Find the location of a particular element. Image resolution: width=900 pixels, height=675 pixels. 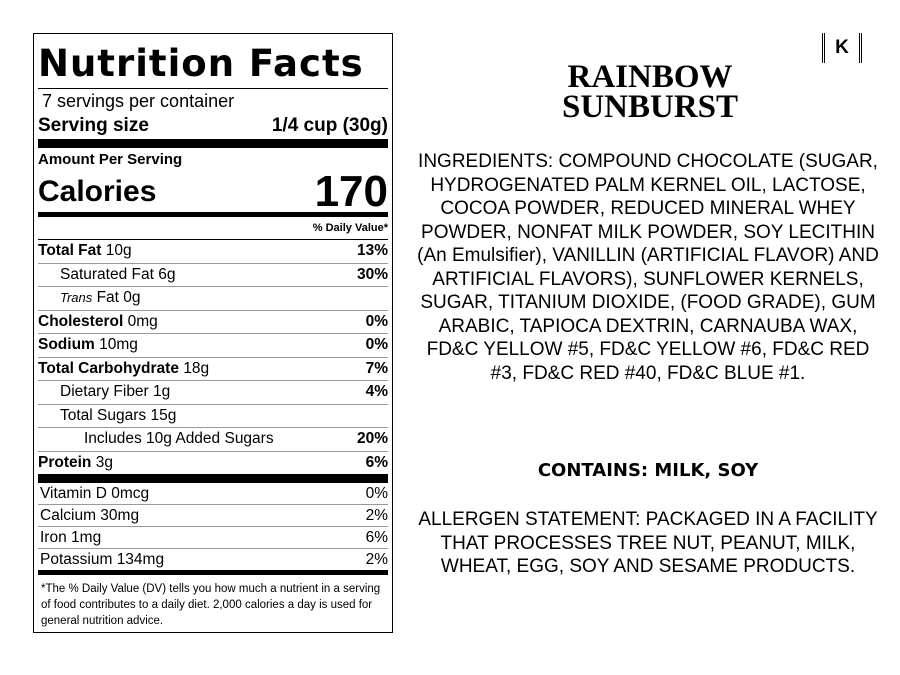

nutrient-dv: 7% is located at coordinates (376, 368).